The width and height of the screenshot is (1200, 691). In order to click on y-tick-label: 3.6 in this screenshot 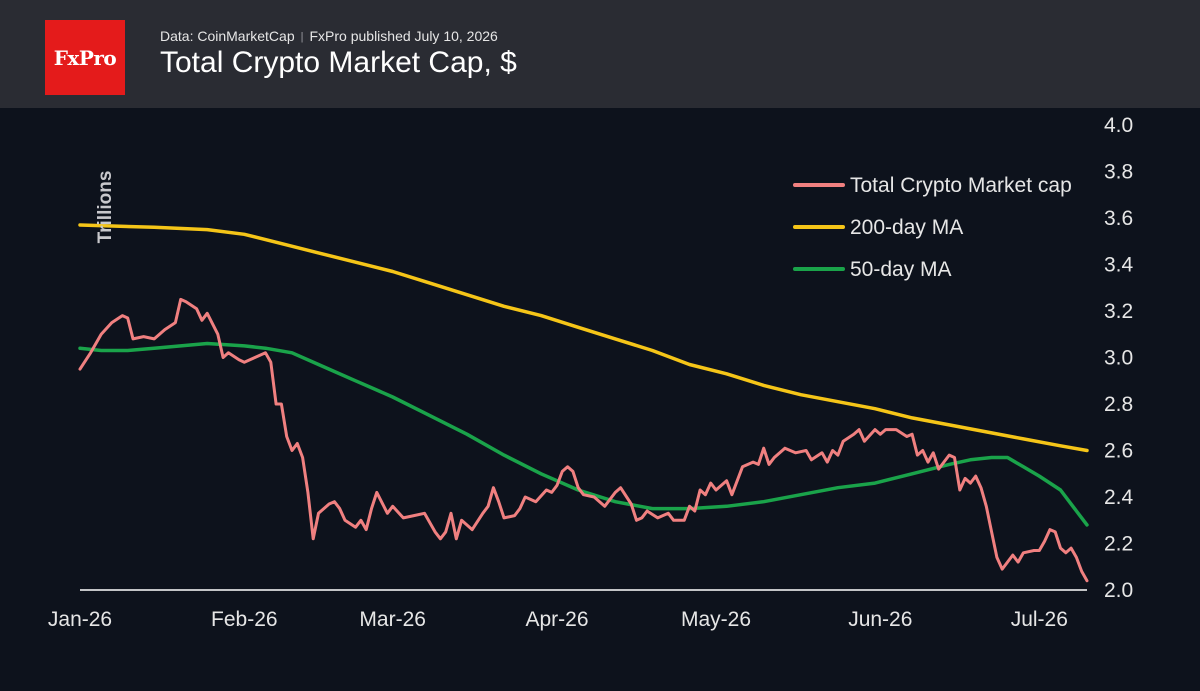, I will do `click(1118, 218)`.